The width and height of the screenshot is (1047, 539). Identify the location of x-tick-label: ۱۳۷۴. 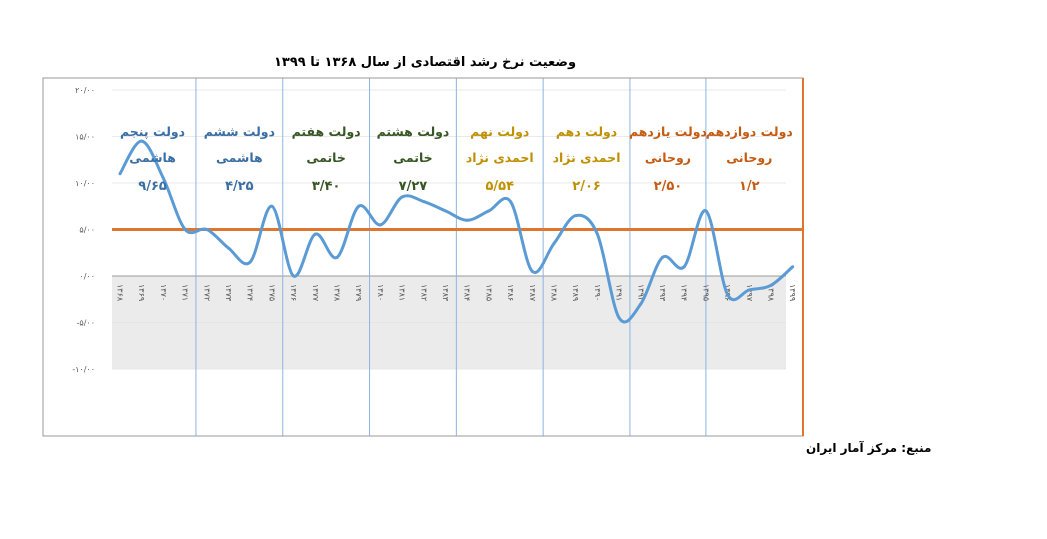
(250, 292).